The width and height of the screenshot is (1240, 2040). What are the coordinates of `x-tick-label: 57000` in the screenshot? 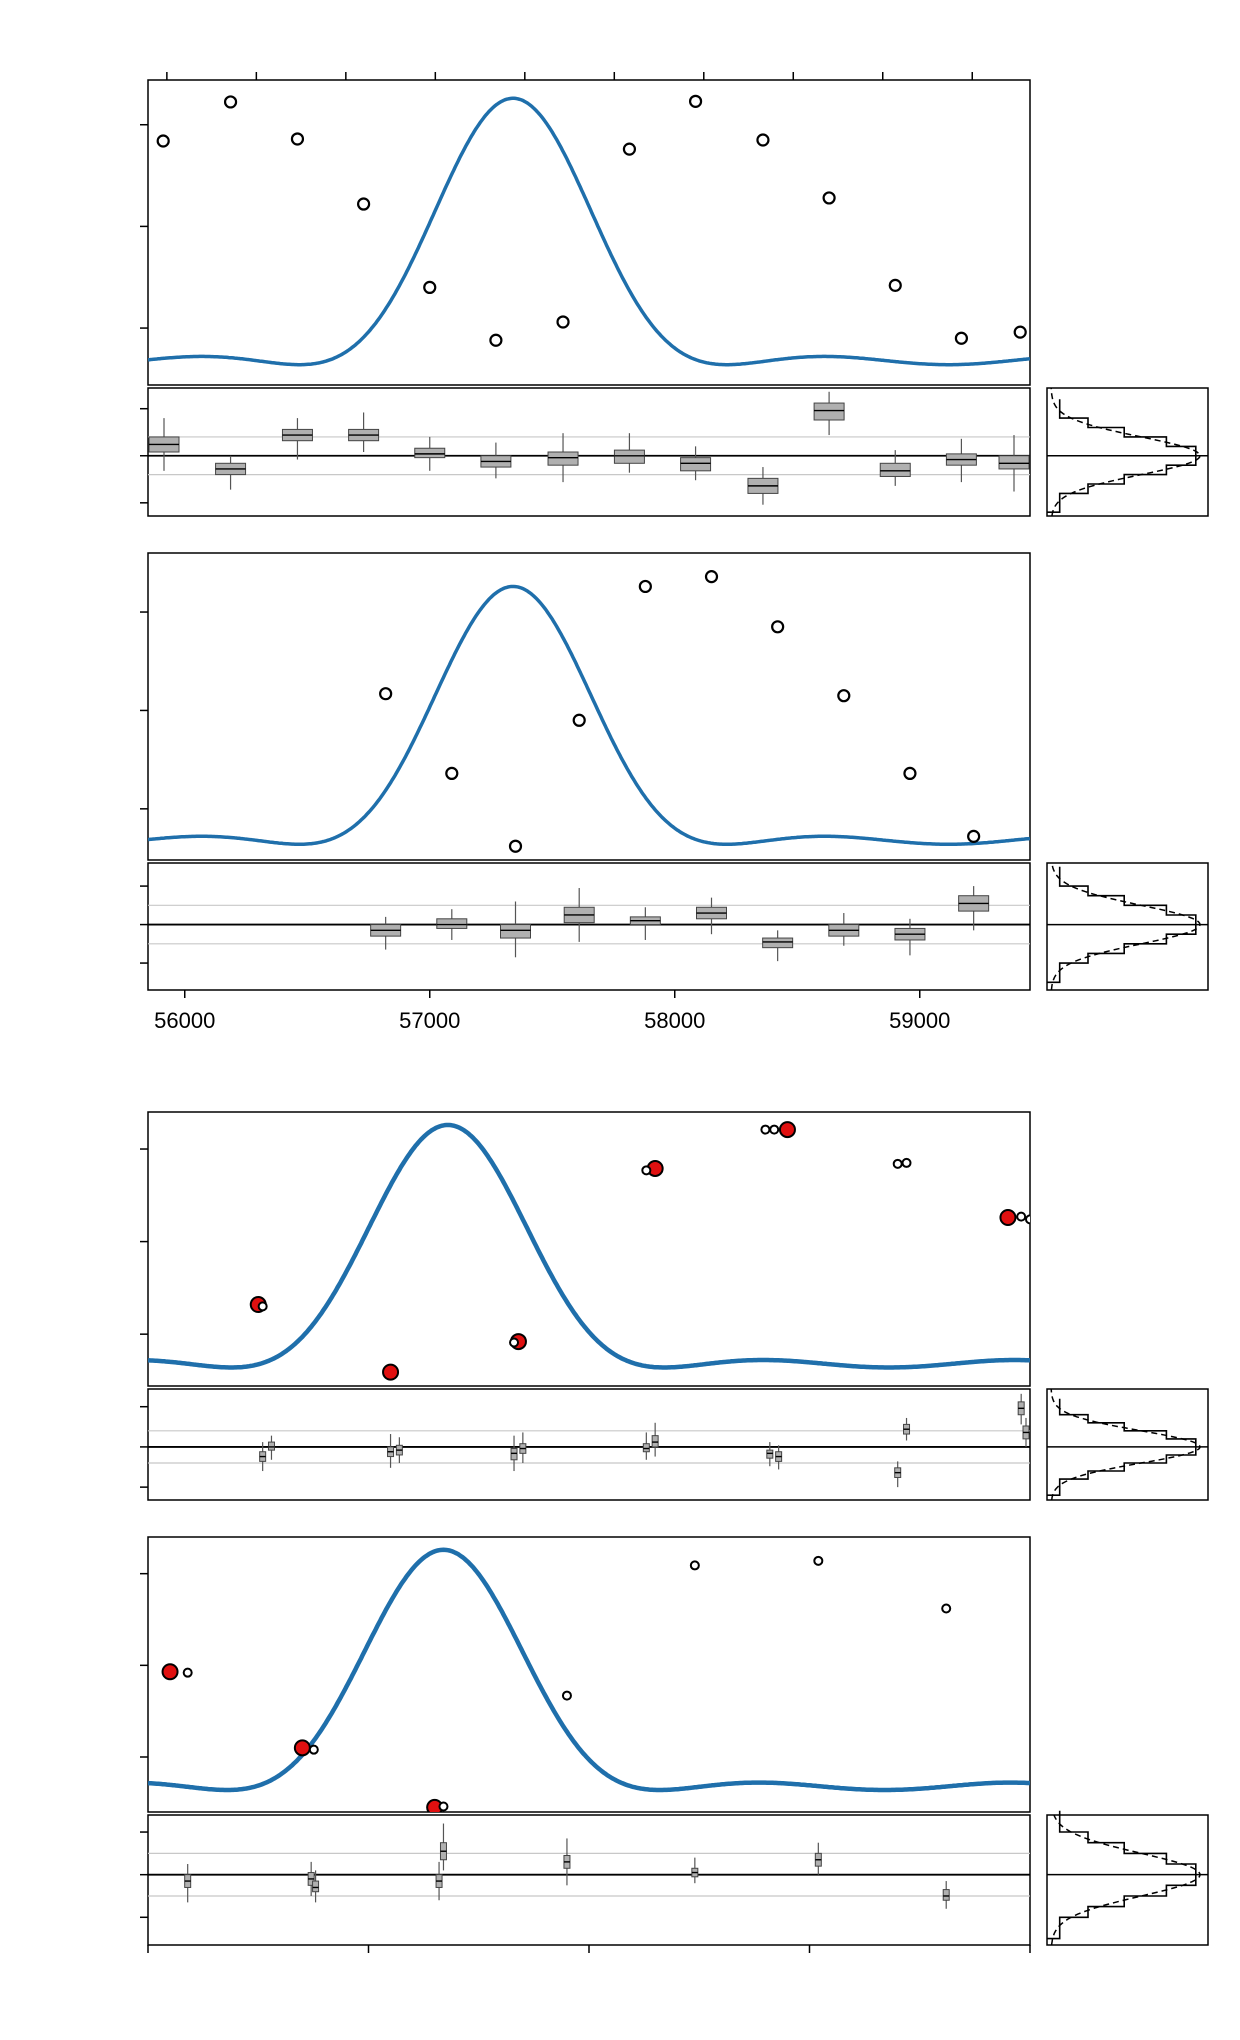 It's located at (429, 1020).